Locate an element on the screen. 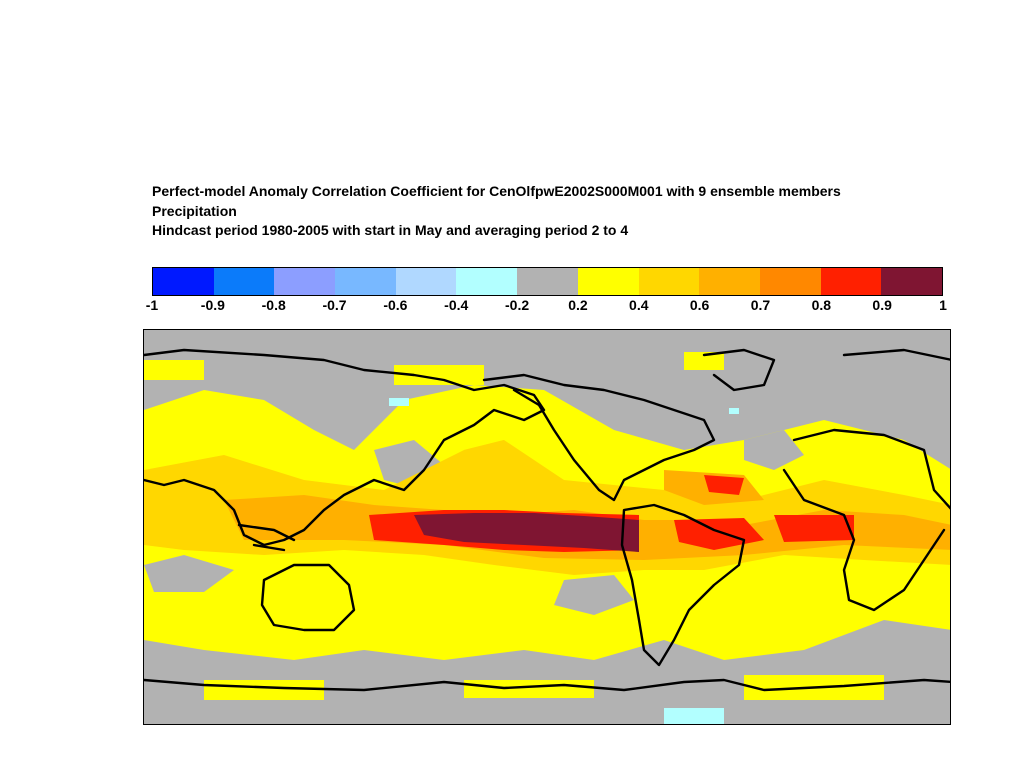 This screenshot has width=1024, height=768. colorbar is located at coordinates (547, 281).